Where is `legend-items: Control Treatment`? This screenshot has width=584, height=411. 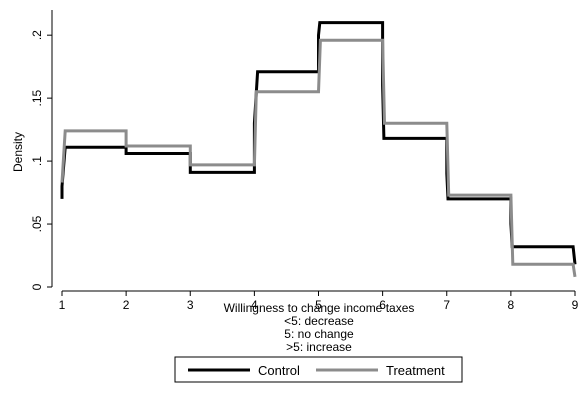 legend-items: Control Treatment is located at coordinates (316, 370).